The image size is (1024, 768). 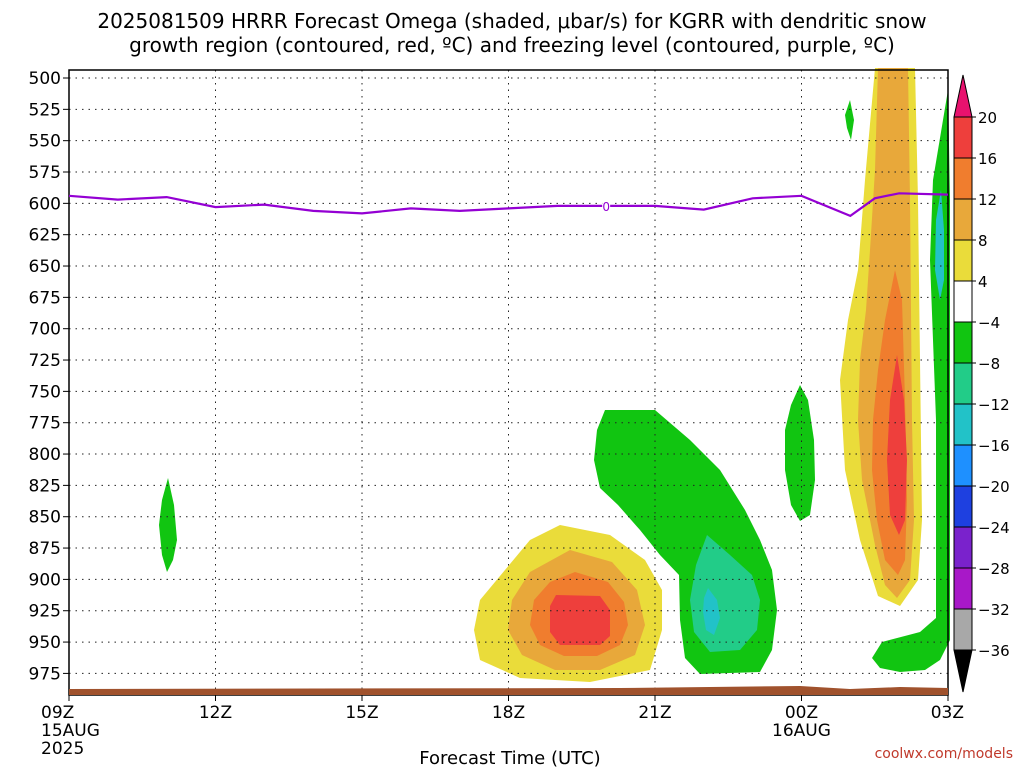 What do you see at coordinates (45, 142) in the screenshot?
I see `y-tick-label: 550` at bounding box center [45, 142].